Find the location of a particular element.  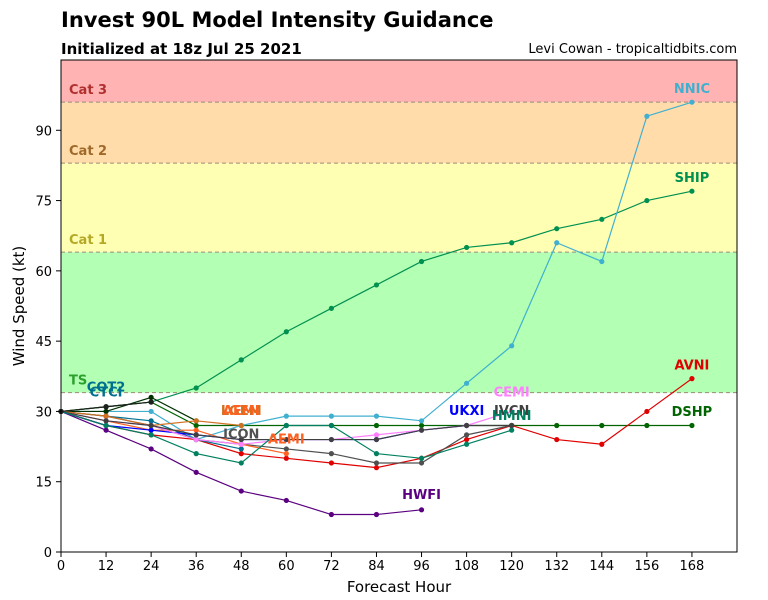

band-label-3: Cat 3 is located at coordinates (88, 90).